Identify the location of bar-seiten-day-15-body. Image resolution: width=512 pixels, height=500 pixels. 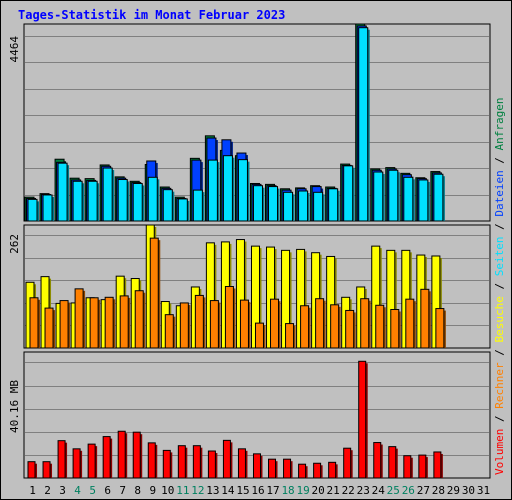
(242, 190).